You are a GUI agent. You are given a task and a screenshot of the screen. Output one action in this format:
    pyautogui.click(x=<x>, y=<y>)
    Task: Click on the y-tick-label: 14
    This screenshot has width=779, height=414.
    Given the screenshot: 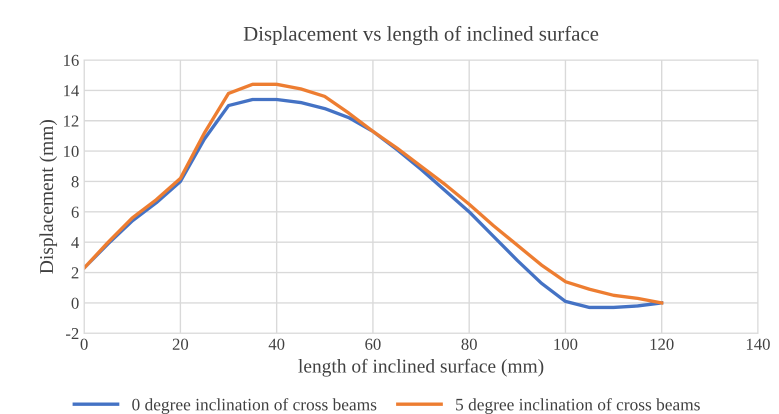 What is the action you would take?
    pyautogui.click(x=72, y=90)
    